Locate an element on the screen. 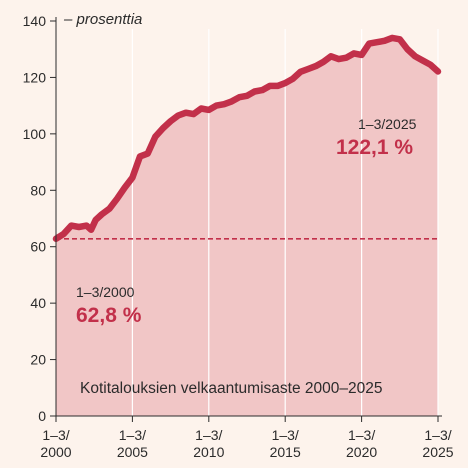 Image resolution: width=468 pixels, height=468 pixels. y-tick-label-100: 100 is located at coordinates (35, 134).